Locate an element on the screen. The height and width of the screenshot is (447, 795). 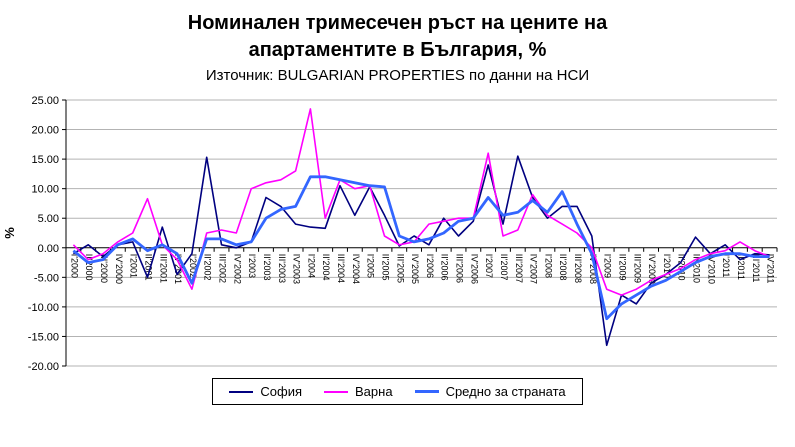
x-tick-label: IV'2001 is located at coordinates (178, 269).